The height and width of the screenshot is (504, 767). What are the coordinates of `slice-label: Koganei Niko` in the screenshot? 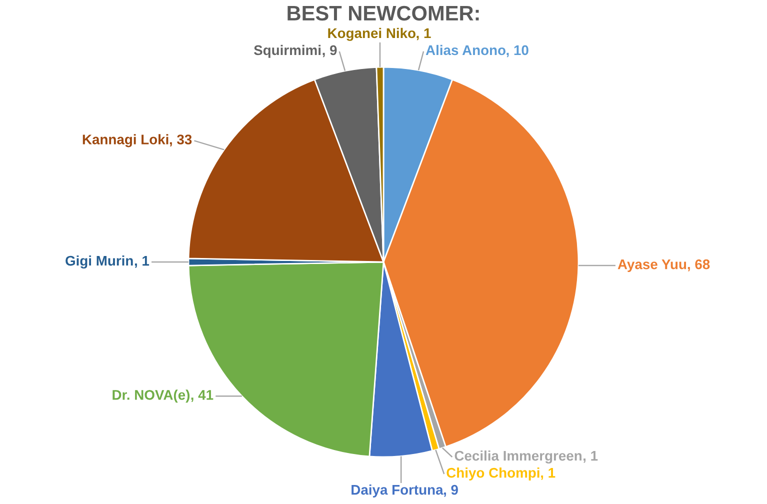 It's located at (372, 34).